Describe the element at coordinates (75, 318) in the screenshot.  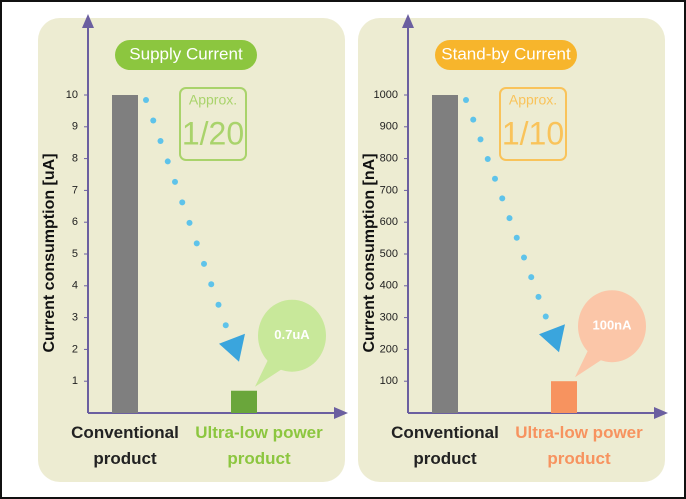
I see `y-tick-label: 3` at that location.